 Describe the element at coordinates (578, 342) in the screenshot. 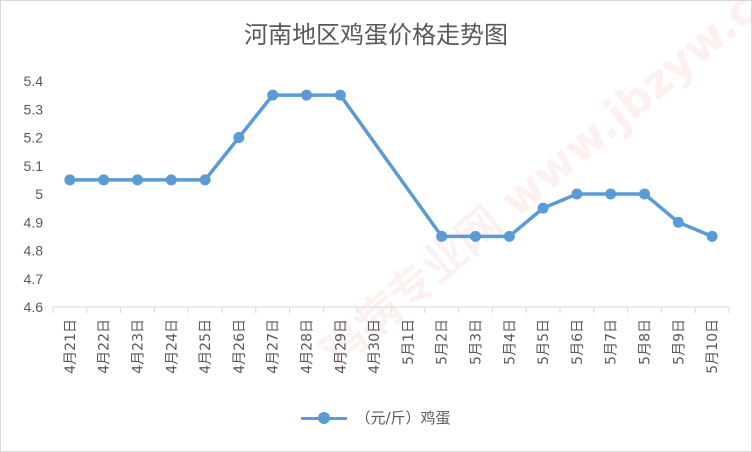

I see `x-tick-label: 5月6日` at that location.